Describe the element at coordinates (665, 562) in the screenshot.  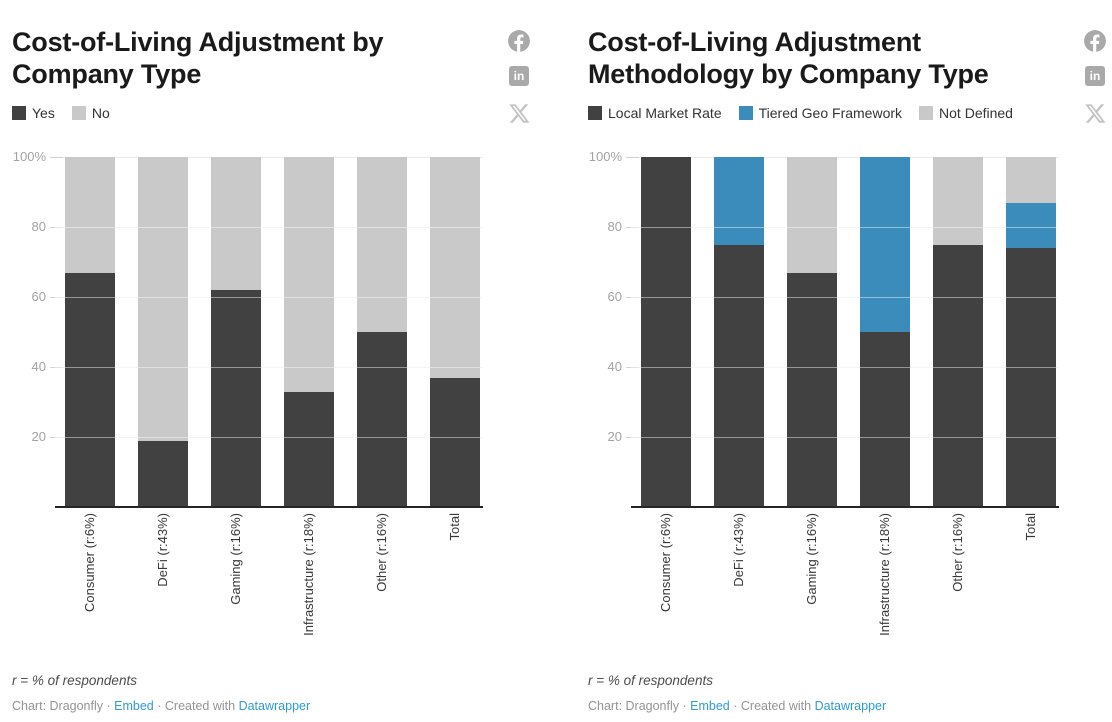
I see `x-axis-category-label: Consumer (r:6%)` at that location.